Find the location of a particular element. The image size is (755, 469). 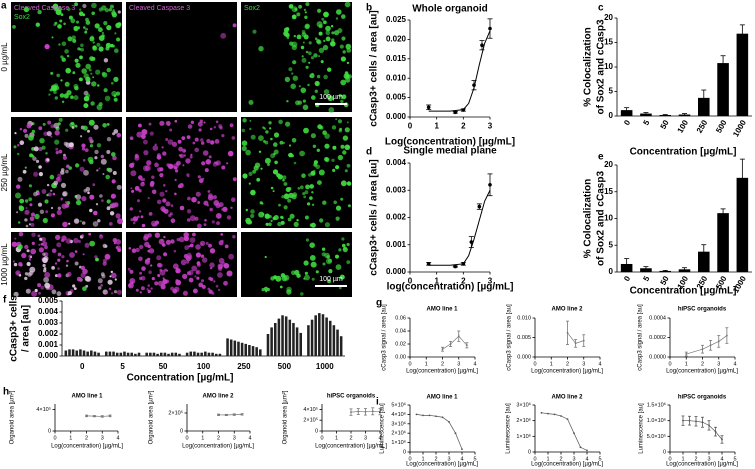

scale-bar-label: 100 µm is located at coordinates (331, 279).